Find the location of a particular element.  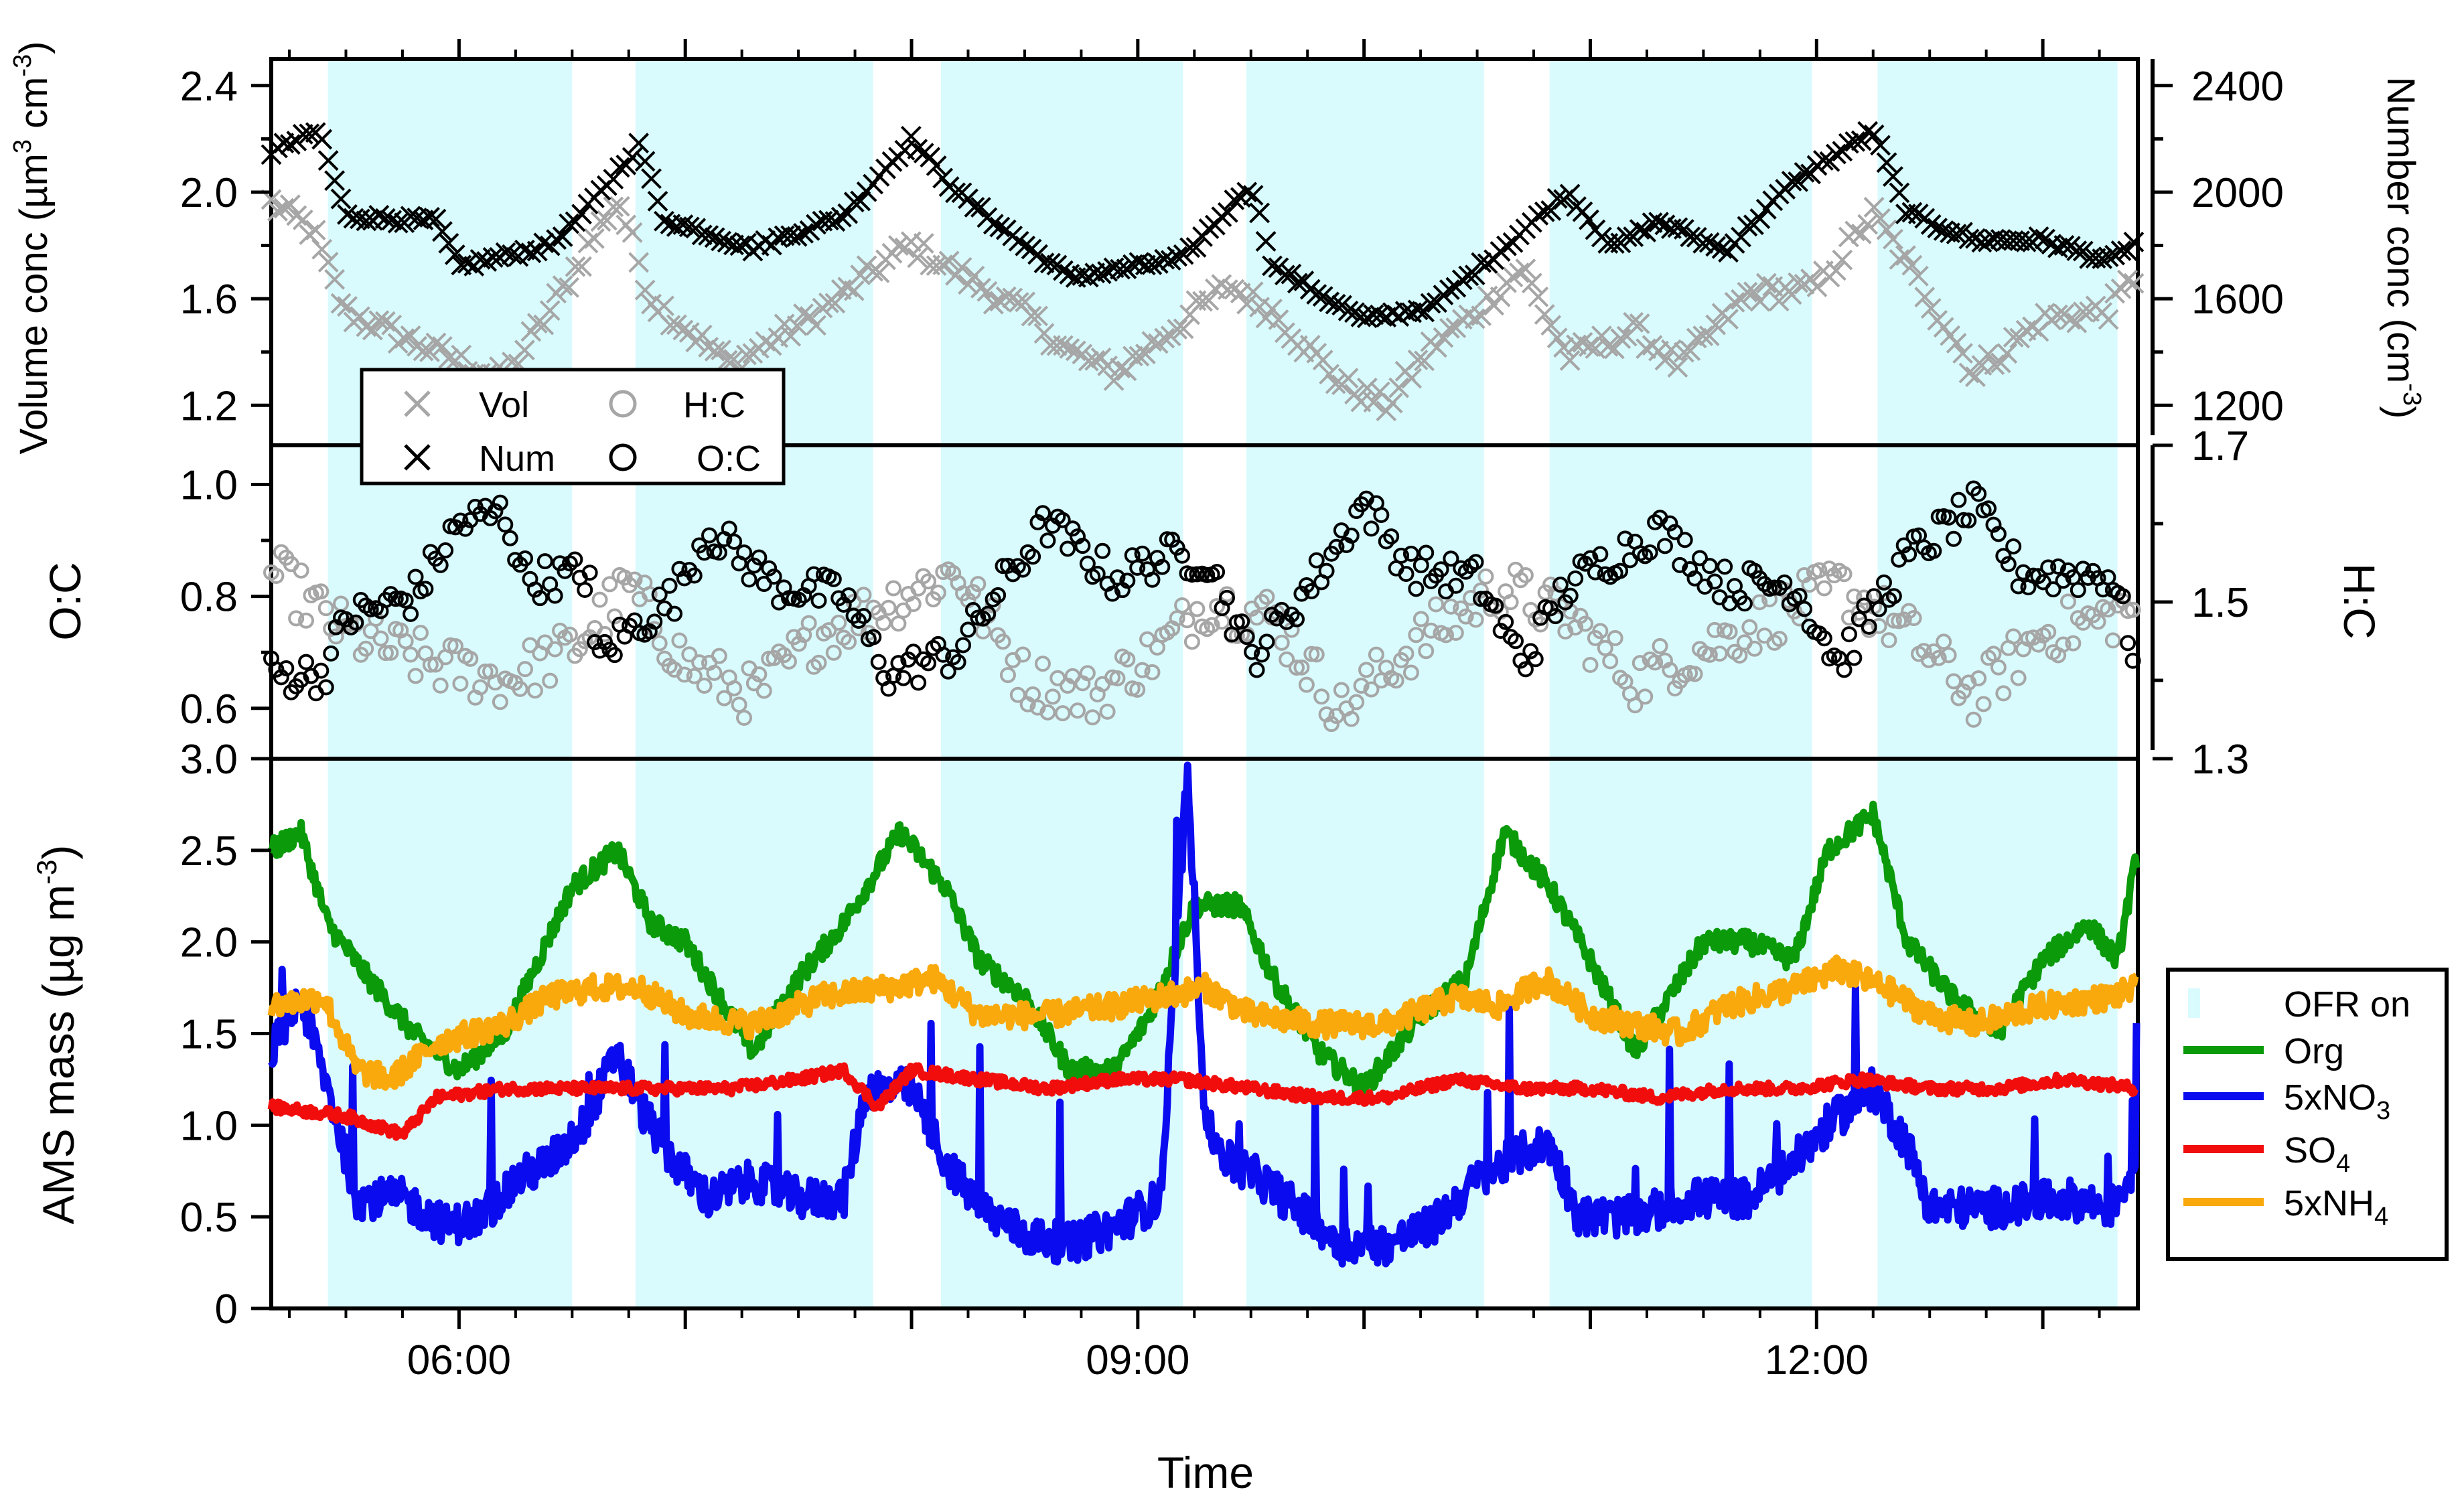

oc-ylabel: O:C is located at coordinates (65, 601).